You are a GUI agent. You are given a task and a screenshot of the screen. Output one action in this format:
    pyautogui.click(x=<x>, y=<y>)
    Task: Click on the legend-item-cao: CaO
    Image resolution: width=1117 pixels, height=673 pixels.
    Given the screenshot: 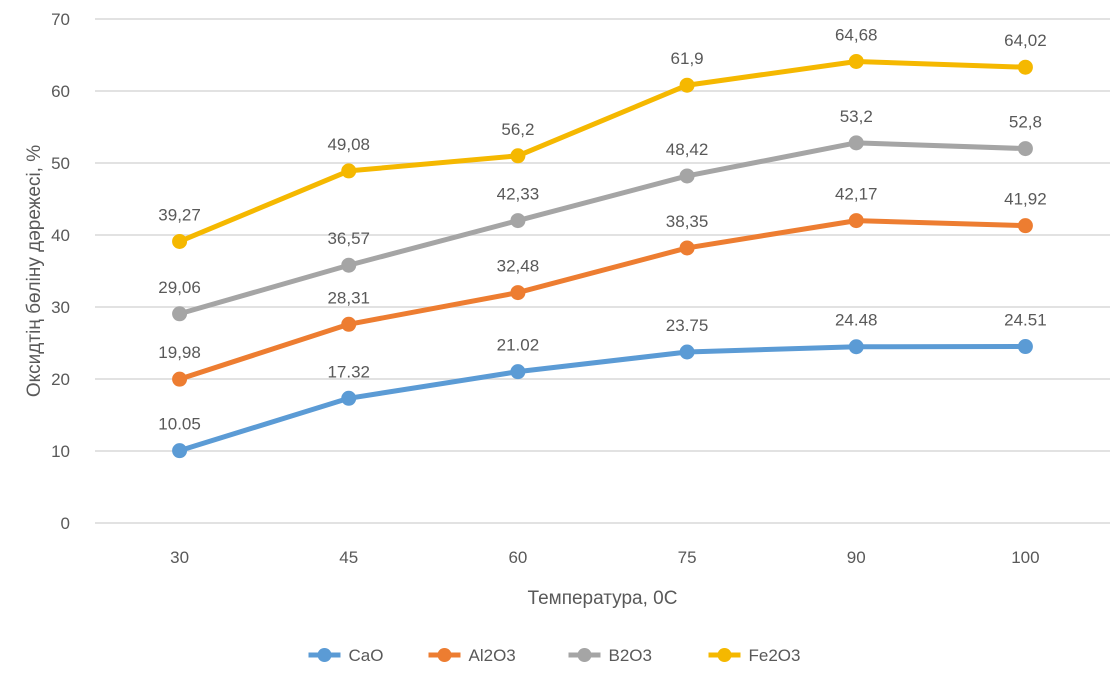 What is the action you would take?
    pyautogui.click(x=346, y=655)
    